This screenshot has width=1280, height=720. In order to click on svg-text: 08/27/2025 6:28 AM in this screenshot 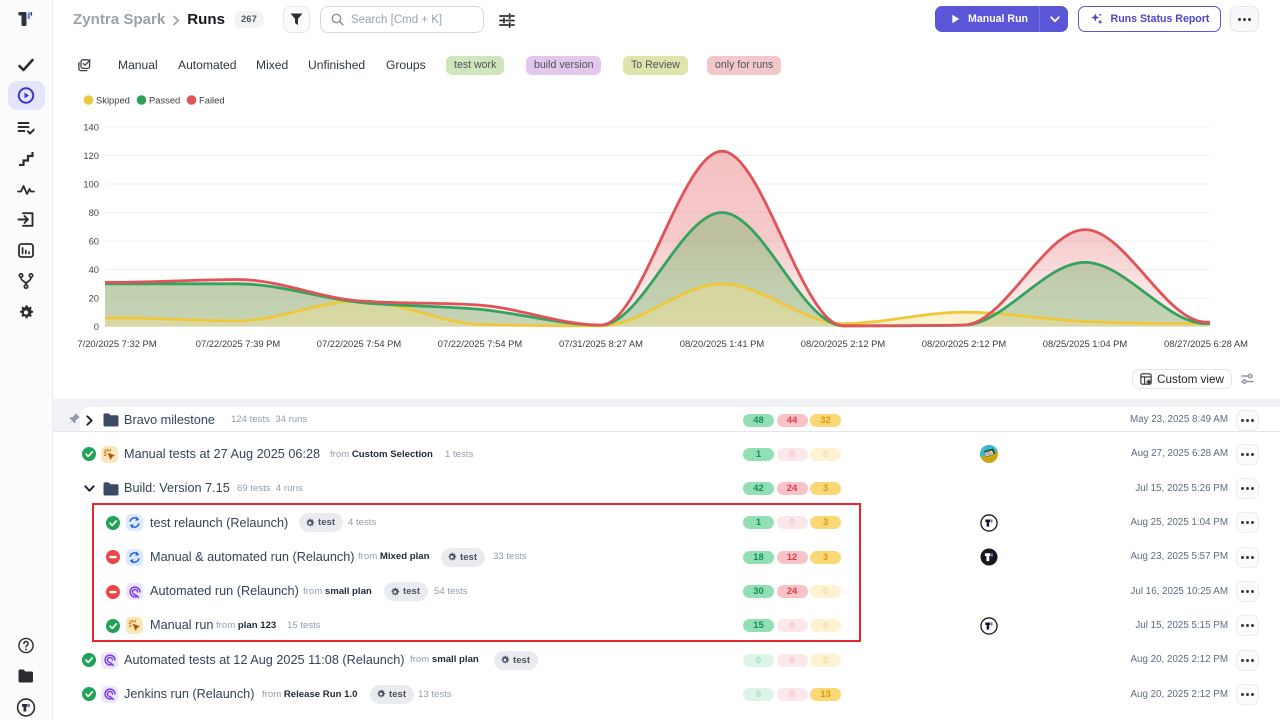, I will do `click(1206, 343)`.